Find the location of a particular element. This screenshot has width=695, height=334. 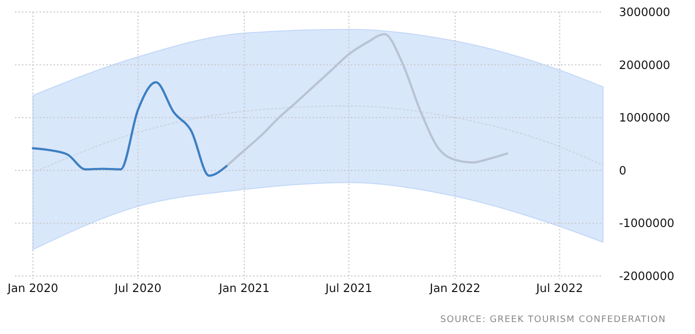

y-tick-label: 3000000 is located at coordinates (644, 12).